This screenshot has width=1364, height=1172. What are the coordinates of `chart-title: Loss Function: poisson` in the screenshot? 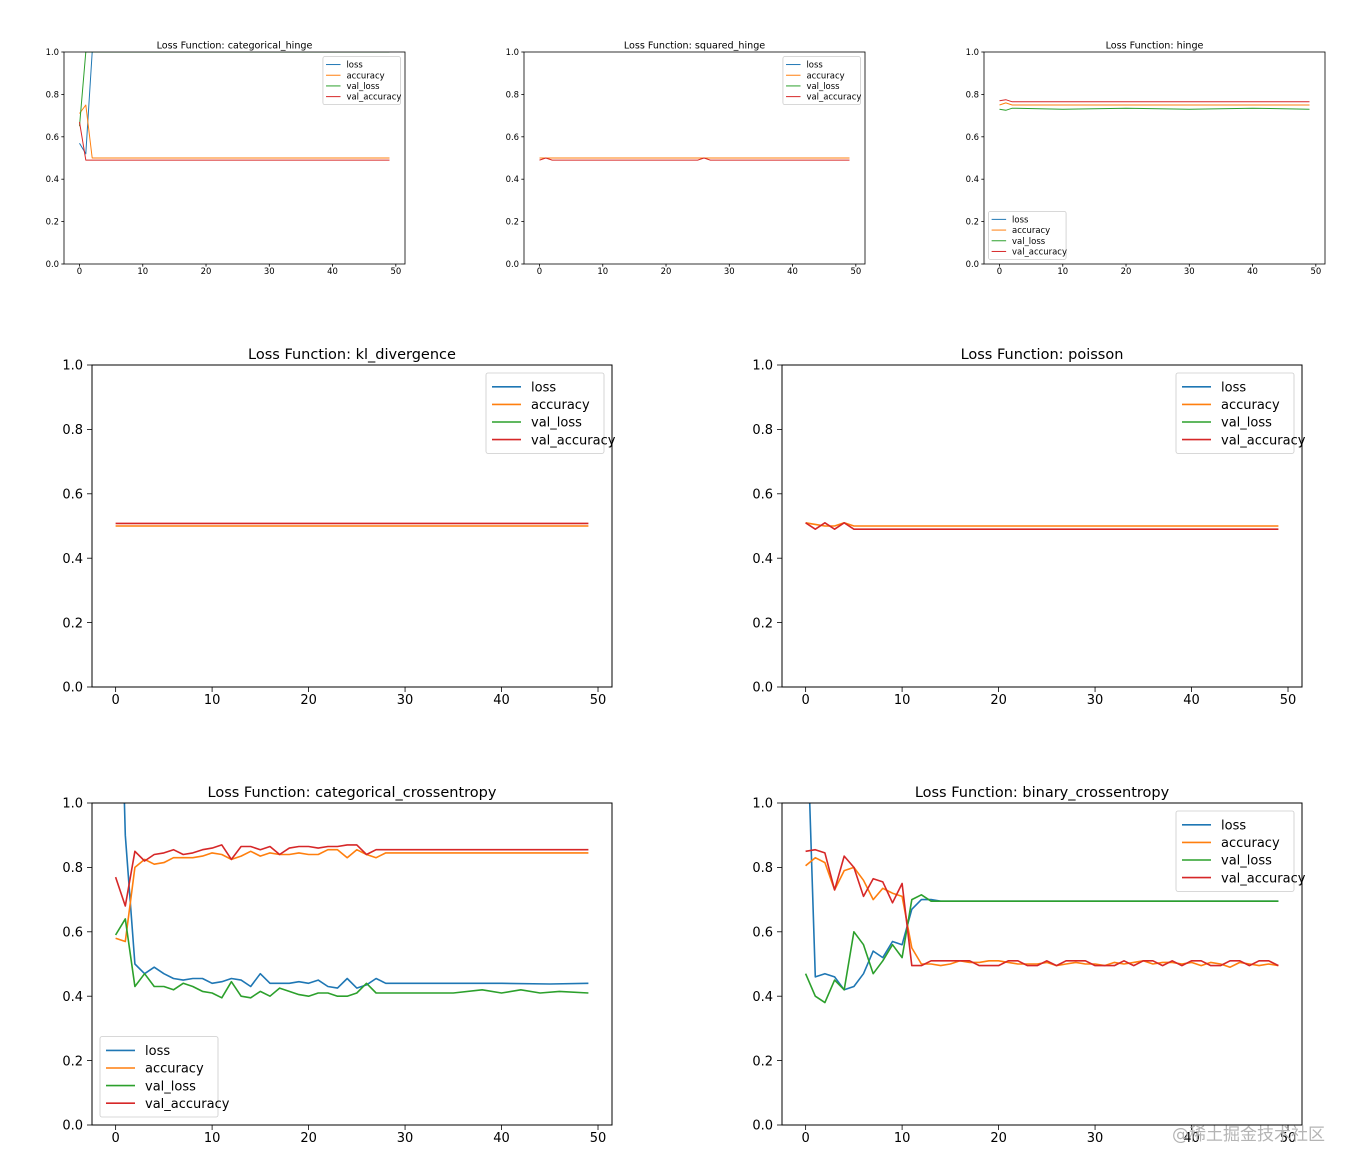 It's located at (1042, 355).